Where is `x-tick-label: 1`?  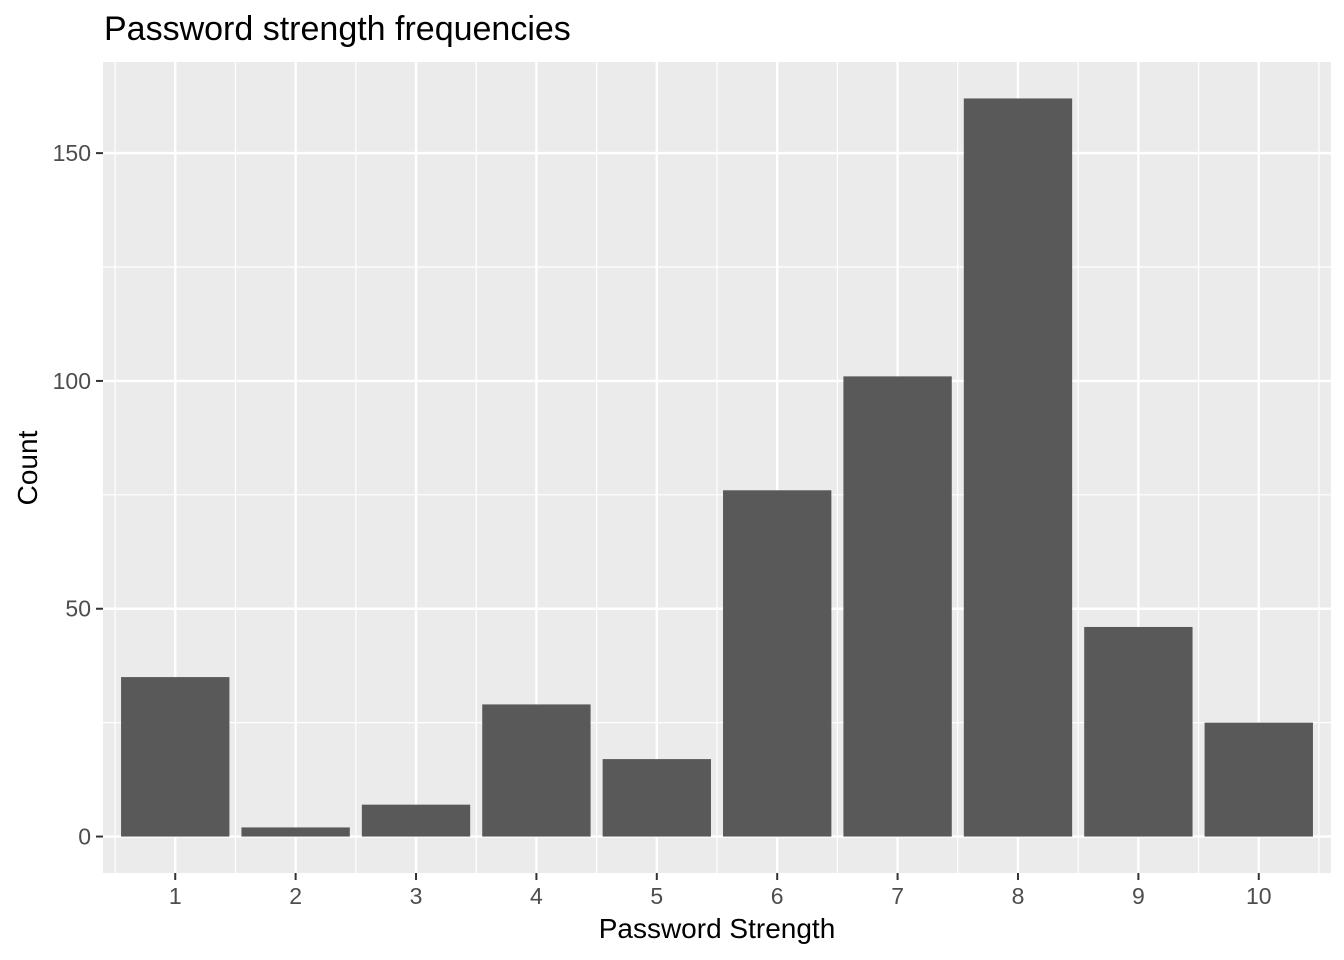
x-tick-label: 1 is located at coordinates (175, 896).